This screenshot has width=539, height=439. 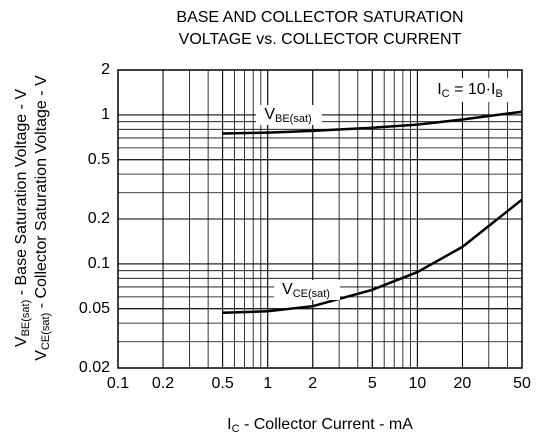 I want to click on y-tick-label: 0.2, so click(x=99, y=218).